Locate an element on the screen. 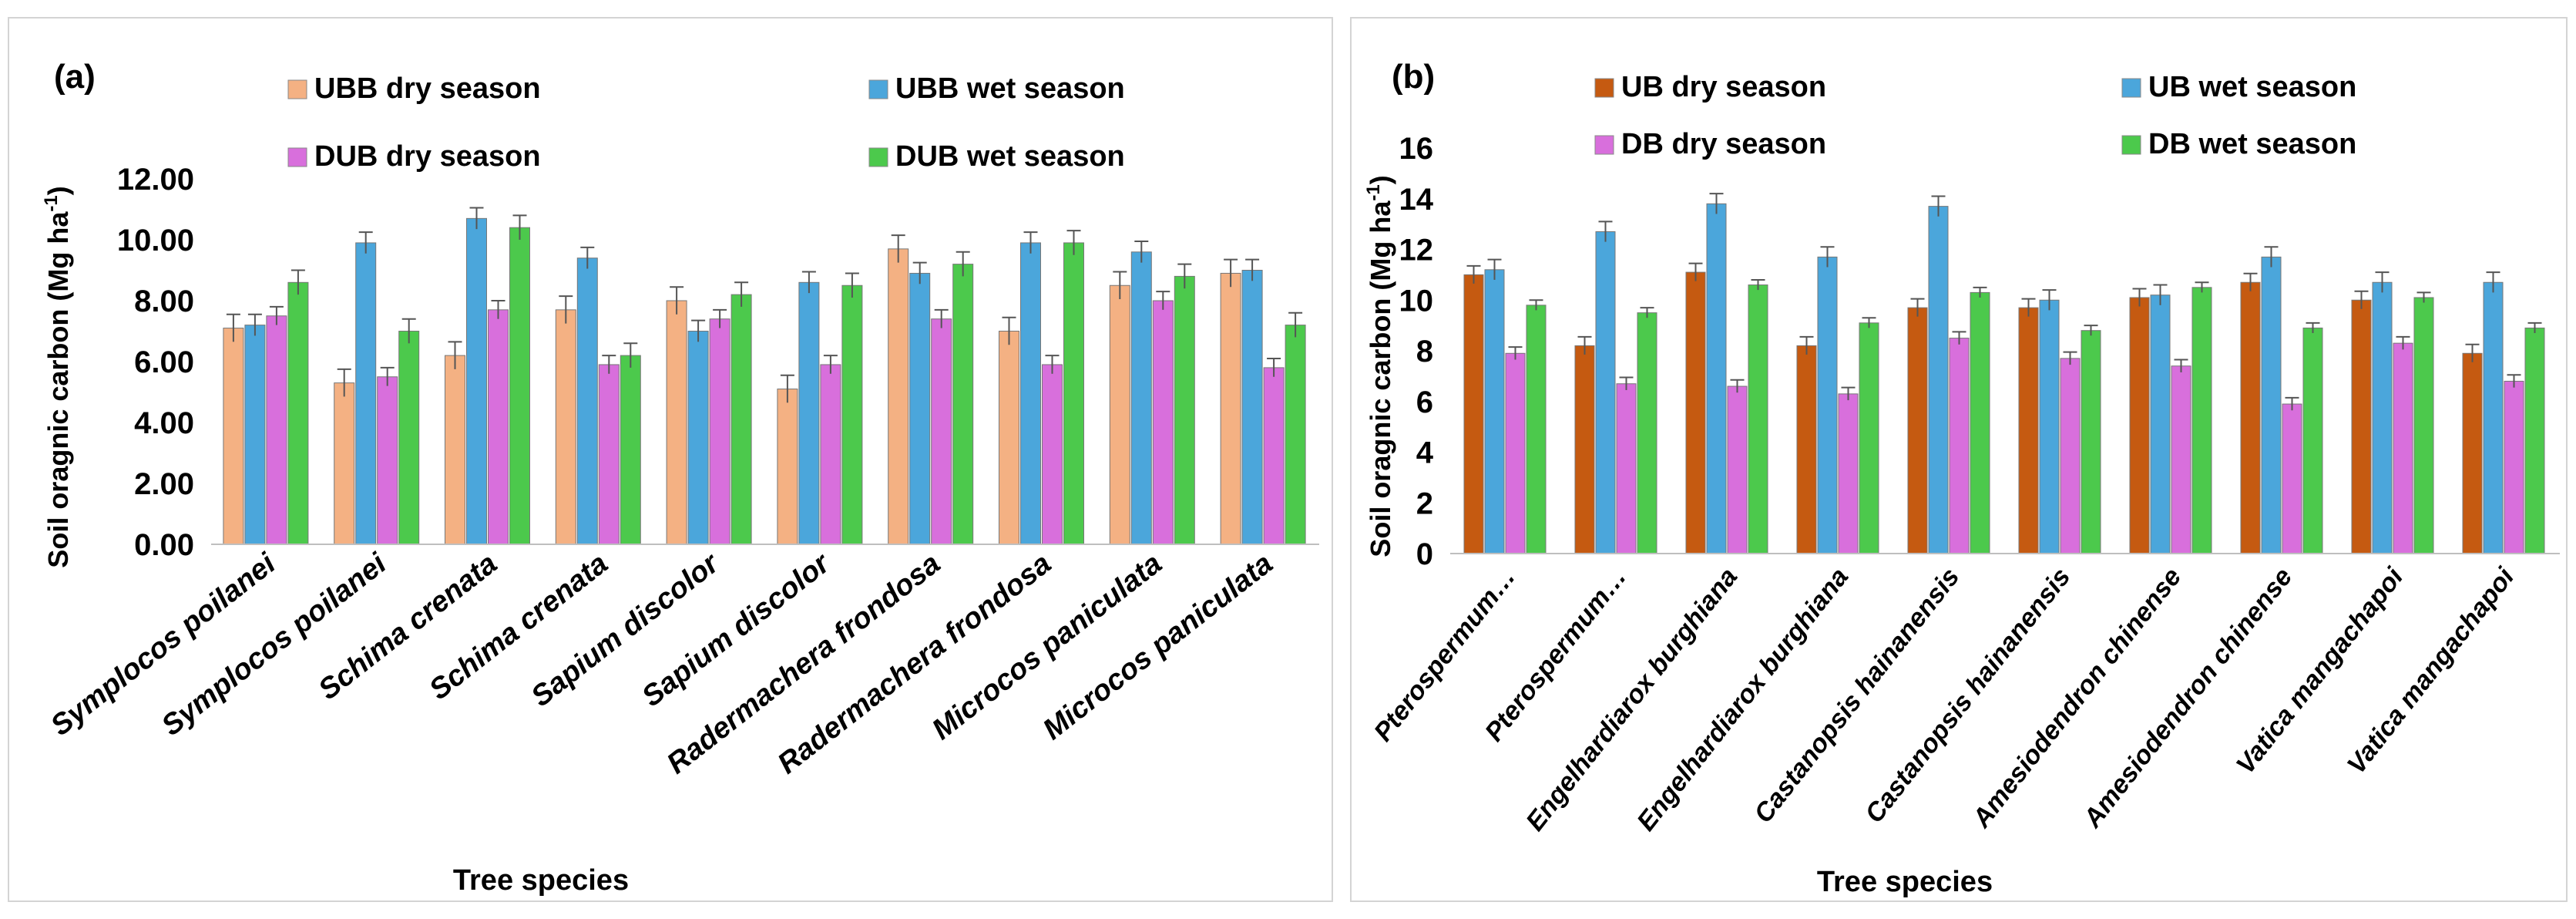 The width and height of the screenshot is (2576, 919). y-tick-label: 10.00 is located at coordinates (155, 241).